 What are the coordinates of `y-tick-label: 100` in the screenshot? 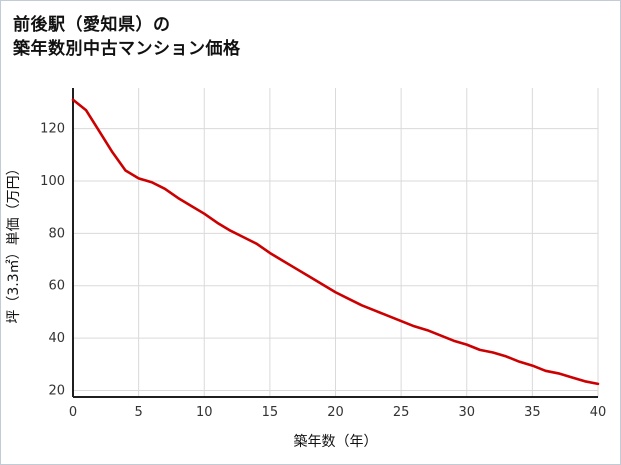 It's located at (52, 181).